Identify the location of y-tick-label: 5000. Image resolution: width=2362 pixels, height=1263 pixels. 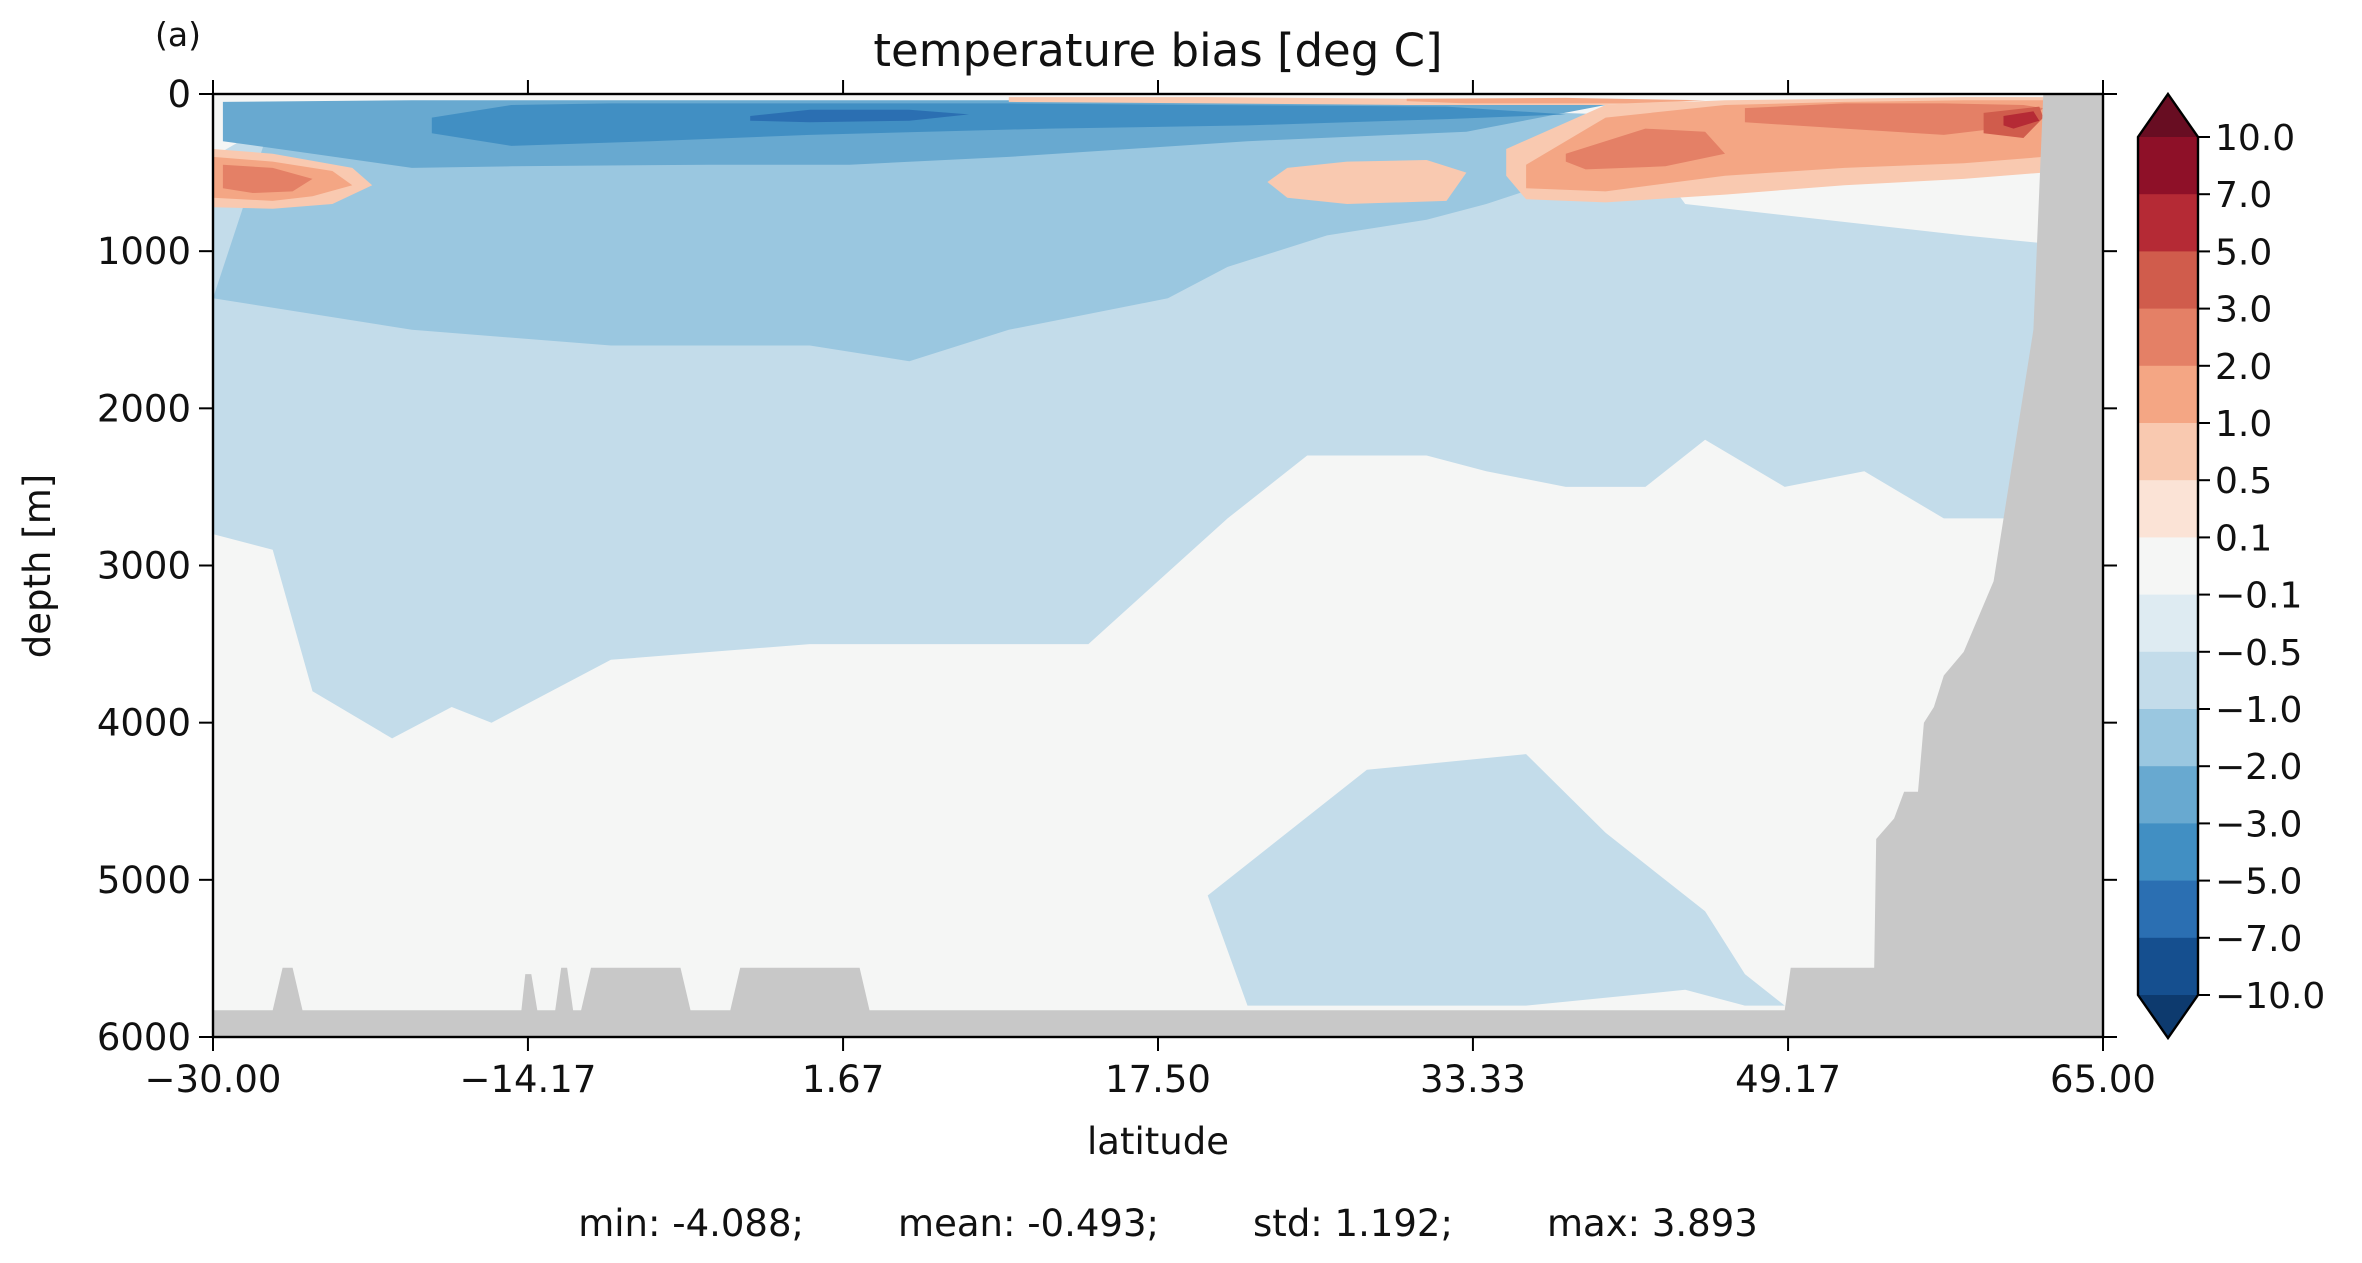
(144, 880).